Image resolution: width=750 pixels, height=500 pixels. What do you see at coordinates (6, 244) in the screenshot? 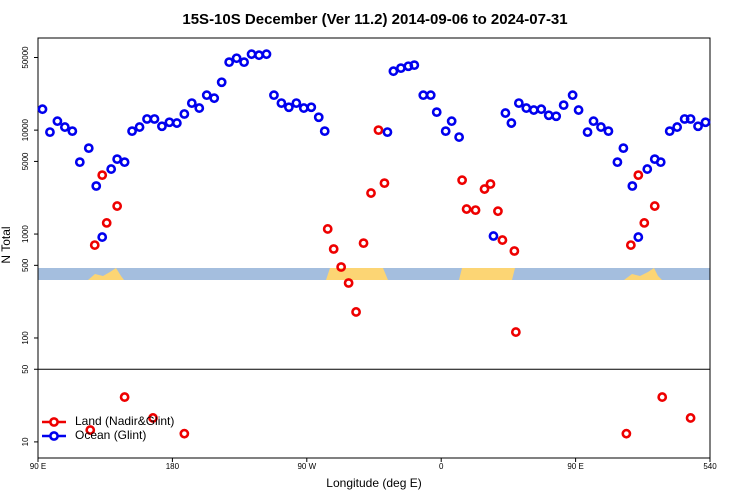
I see `y-axis-label: N Total` at bounding box center [6, 244].